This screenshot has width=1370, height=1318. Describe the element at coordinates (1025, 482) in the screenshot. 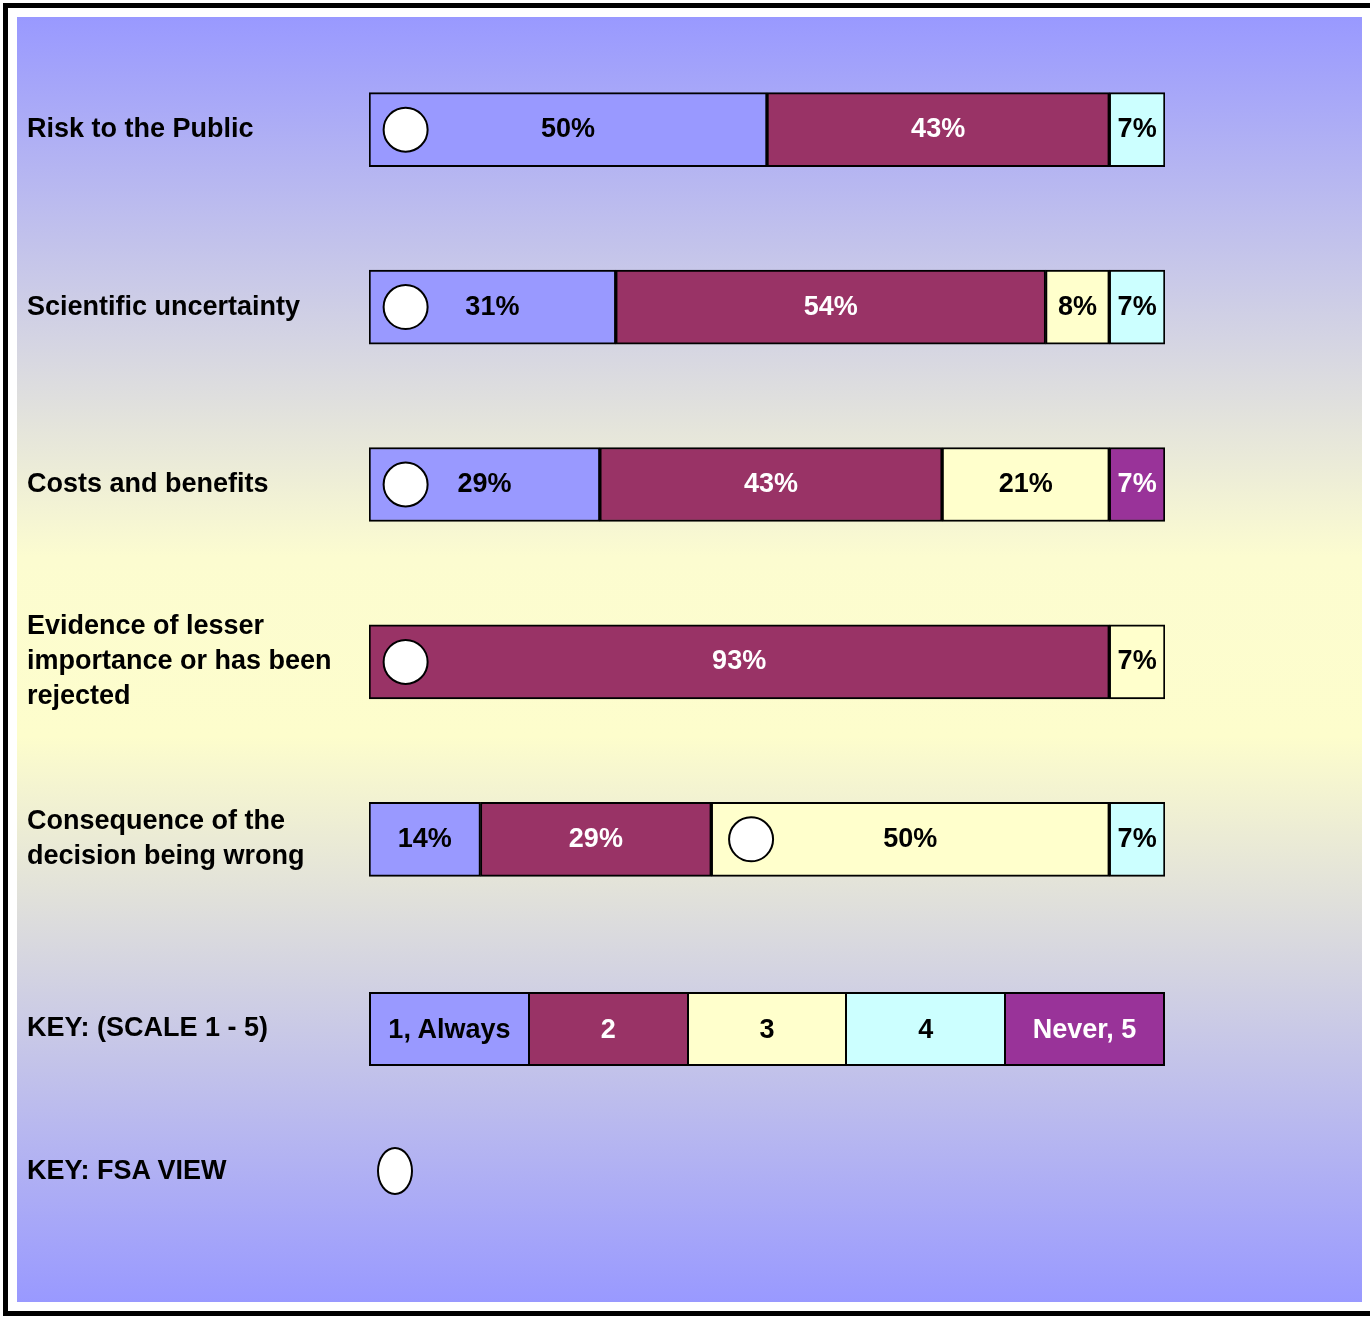

I see `data-label: 21%` at that location.